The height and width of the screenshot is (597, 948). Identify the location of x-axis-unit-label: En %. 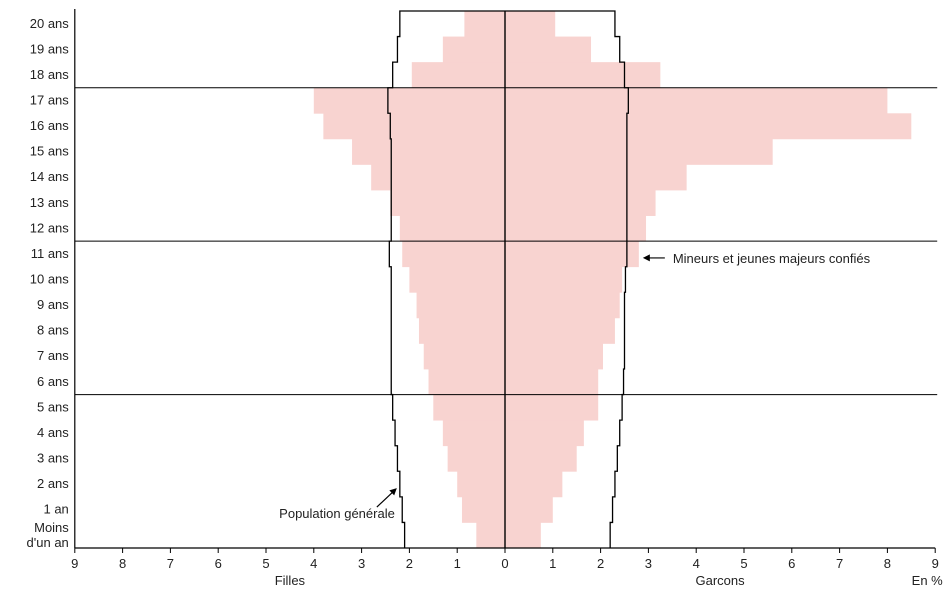
(928, 580).